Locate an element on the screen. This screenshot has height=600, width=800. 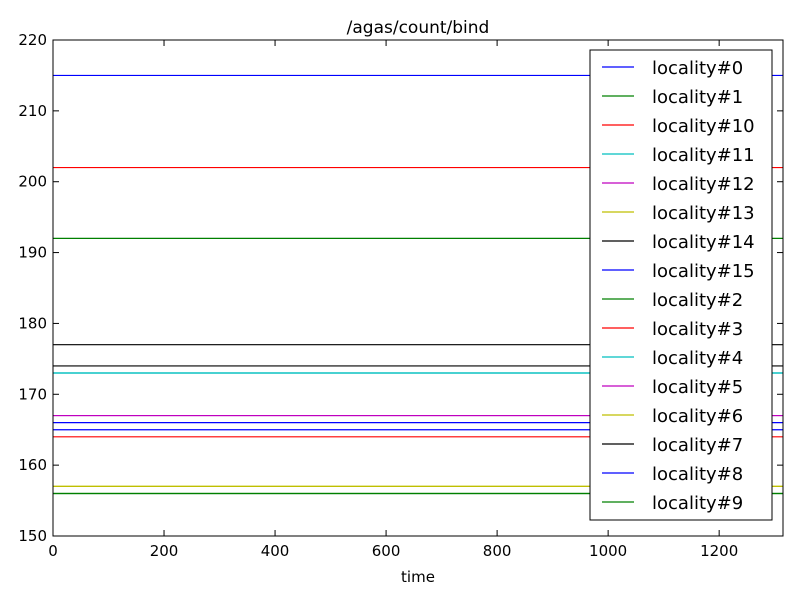
x-tick-label: 600 is located at coordinates (386, 551).